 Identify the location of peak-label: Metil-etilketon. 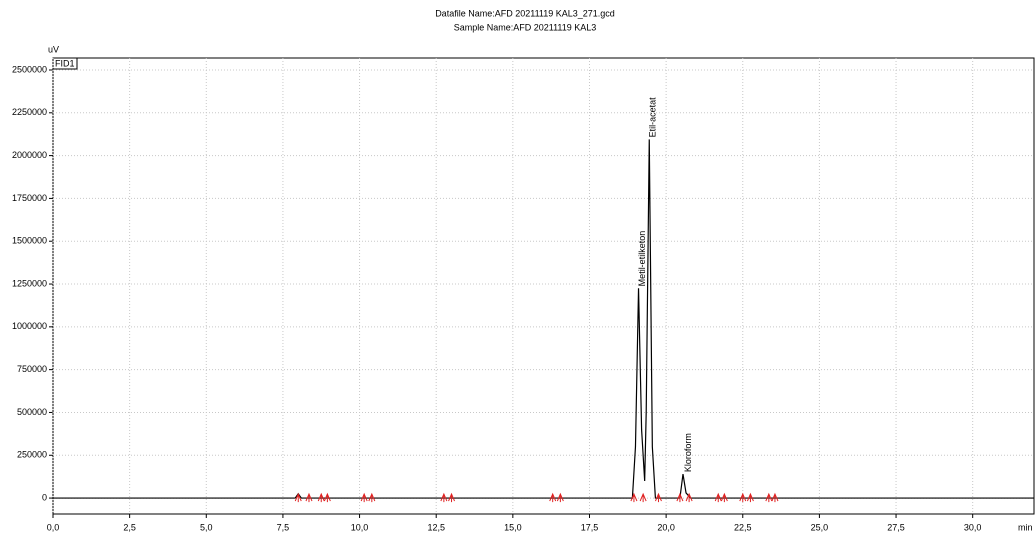
(642, 259).